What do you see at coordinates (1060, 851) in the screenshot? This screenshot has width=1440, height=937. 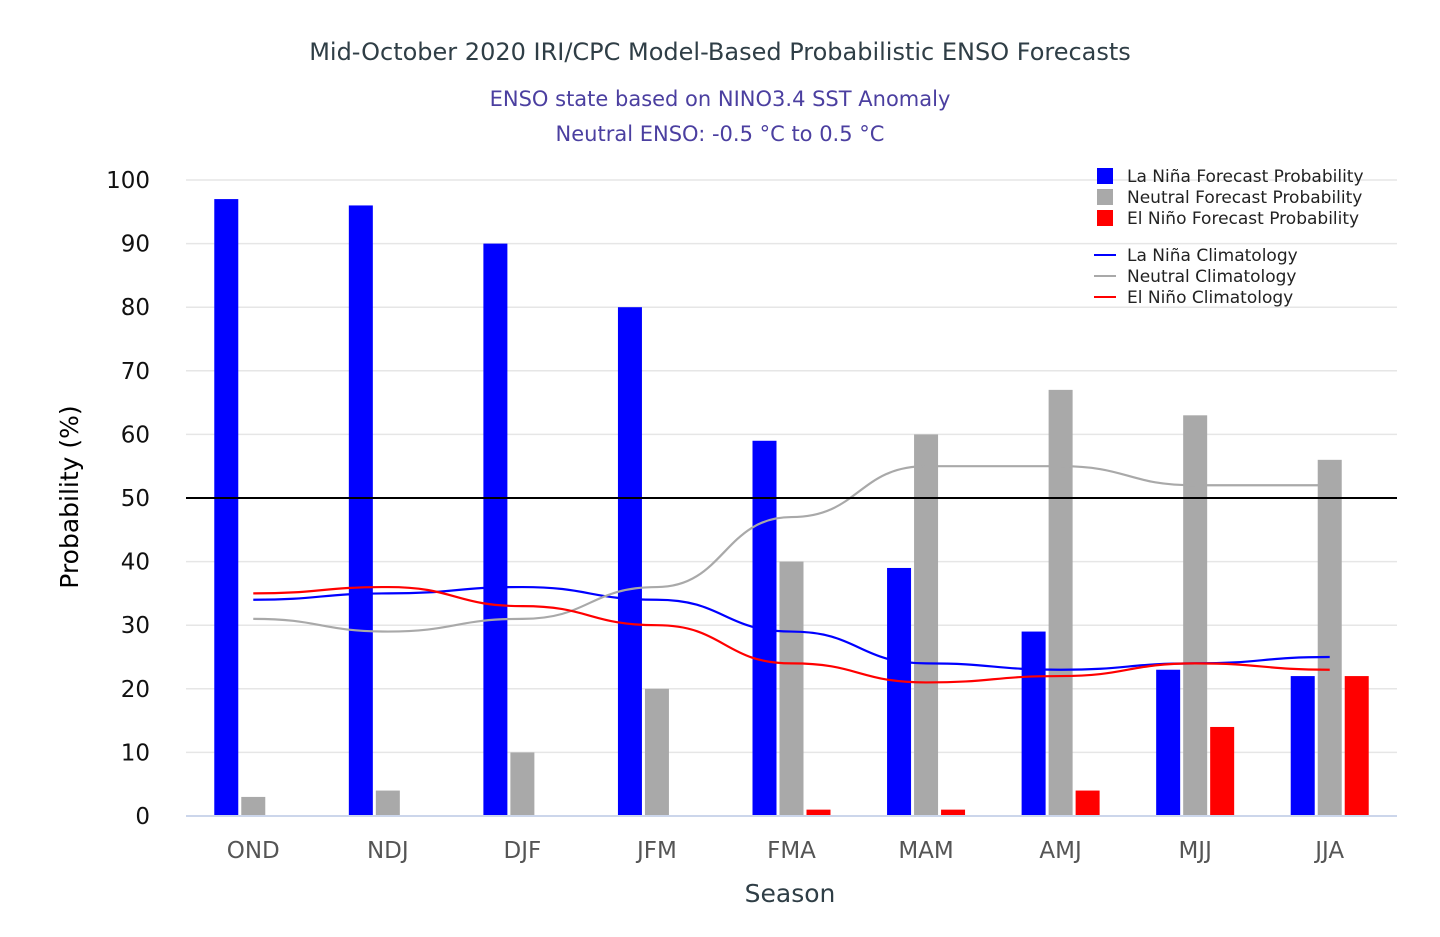 I see `x-tick-label: AMJ` at bounding box center [1060, 851].